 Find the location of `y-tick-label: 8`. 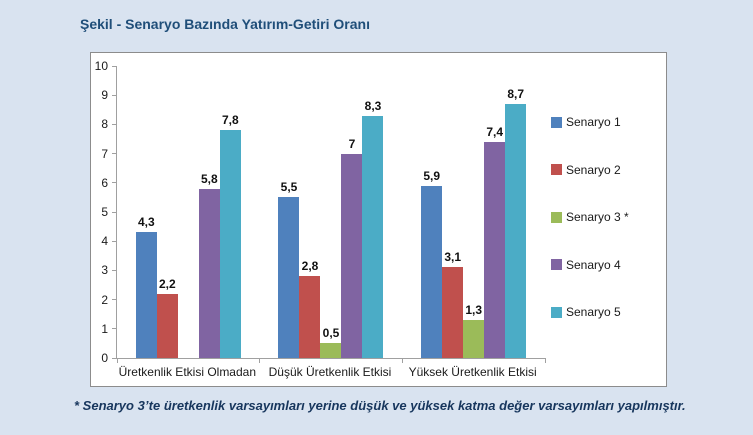

y-tick-label: 8 is located at coordinates (104, 124).